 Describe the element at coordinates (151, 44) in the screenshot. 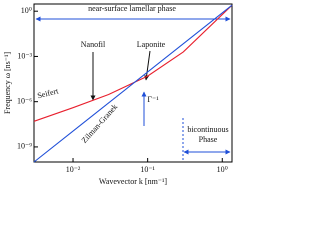

I see `annotation: Laponite` at that location.